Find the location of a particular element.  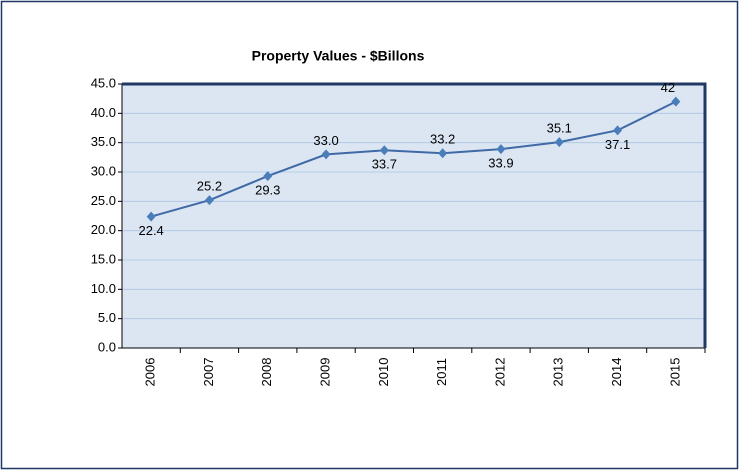

data-label: 33.2 is located at coordinates (442, 139).